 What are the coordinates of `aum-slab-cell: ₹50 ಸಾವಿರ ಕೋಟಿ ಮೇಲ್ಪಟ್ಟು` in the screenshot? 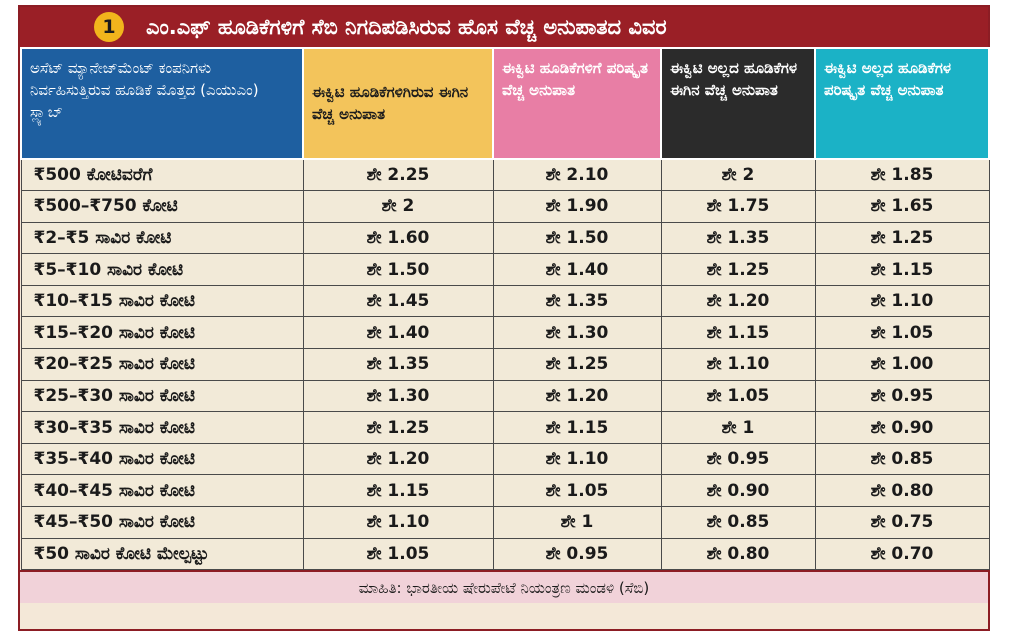 It's located at (162, 554).